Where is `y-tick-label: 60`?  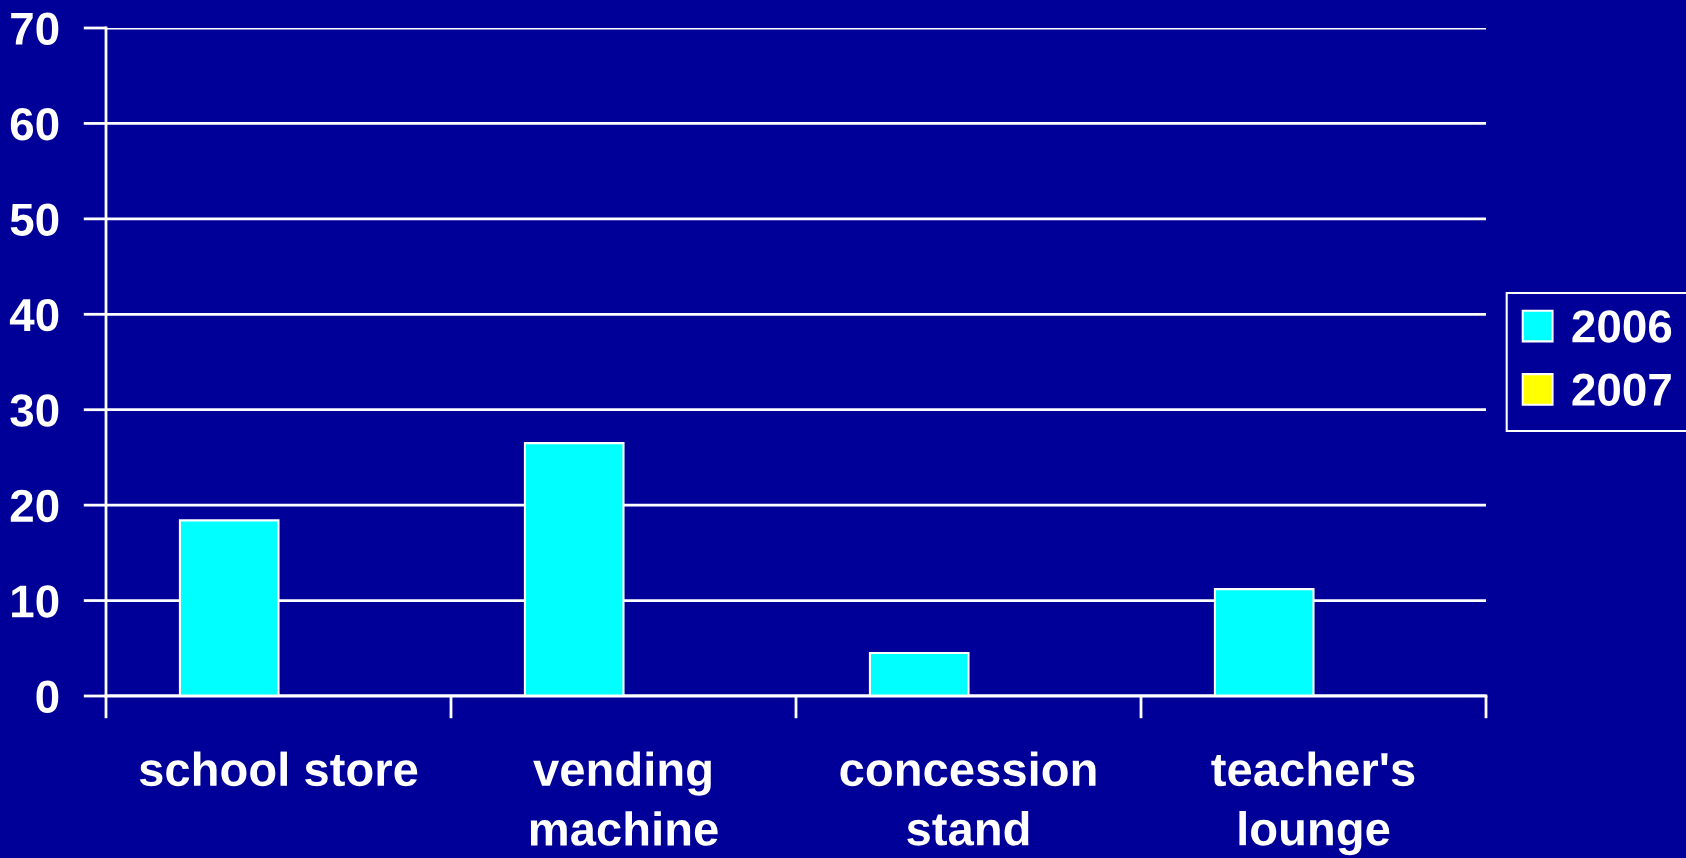 y-tick-label: 60 is located at coordinates (34, 124).